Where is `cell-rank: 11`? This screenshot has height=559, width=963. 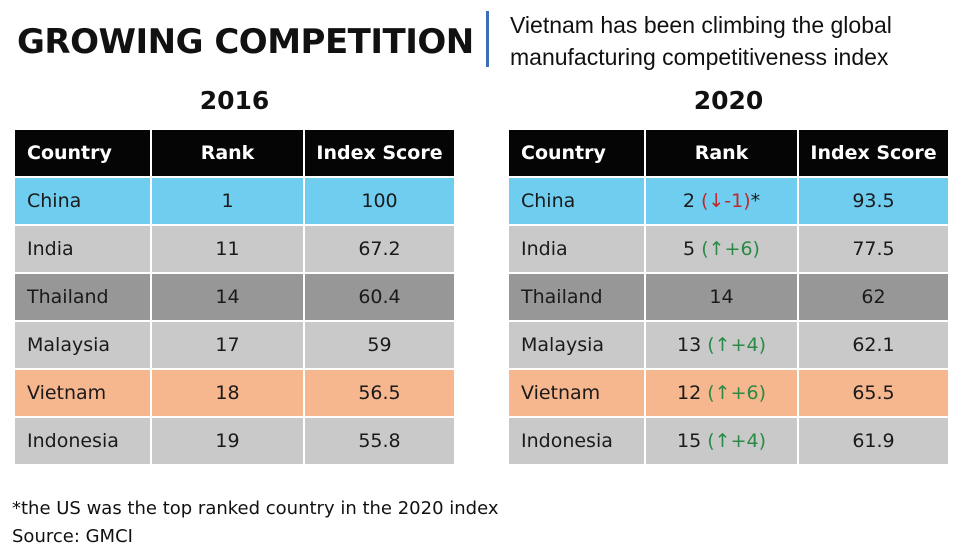
cell-rank: 11 is located at coordinates (227, 249).